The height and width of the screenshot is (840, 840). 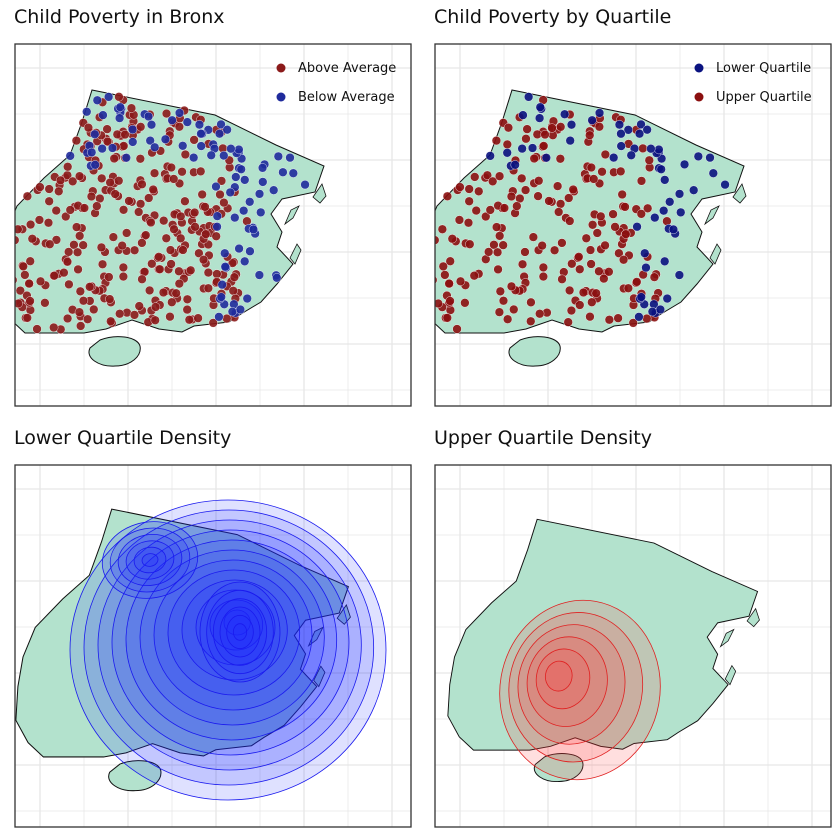 I want to click on density-contours, so click(x=228, y=650).